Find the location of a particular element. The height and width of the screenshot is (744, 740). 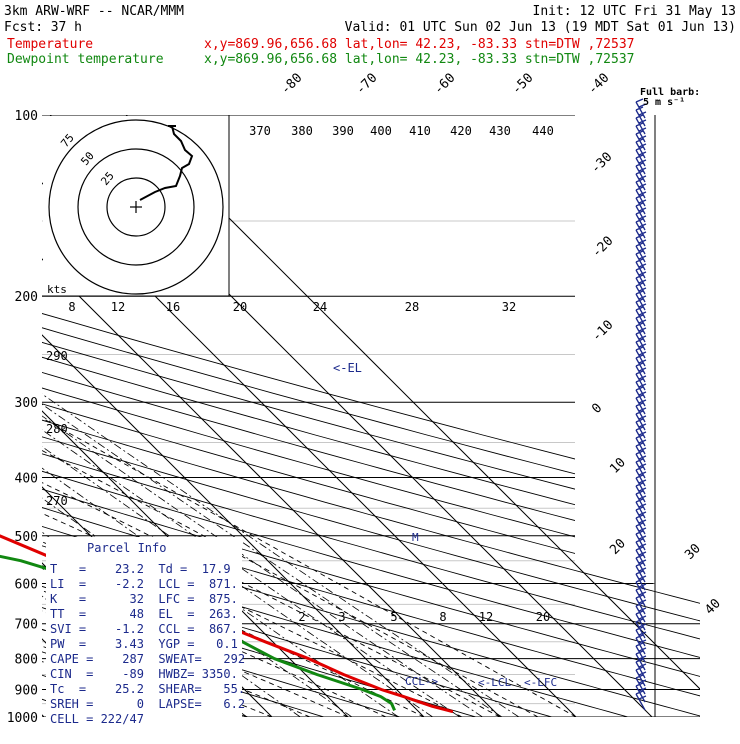

pressure-tick-label: 700 is located at coordinates (26, 625).